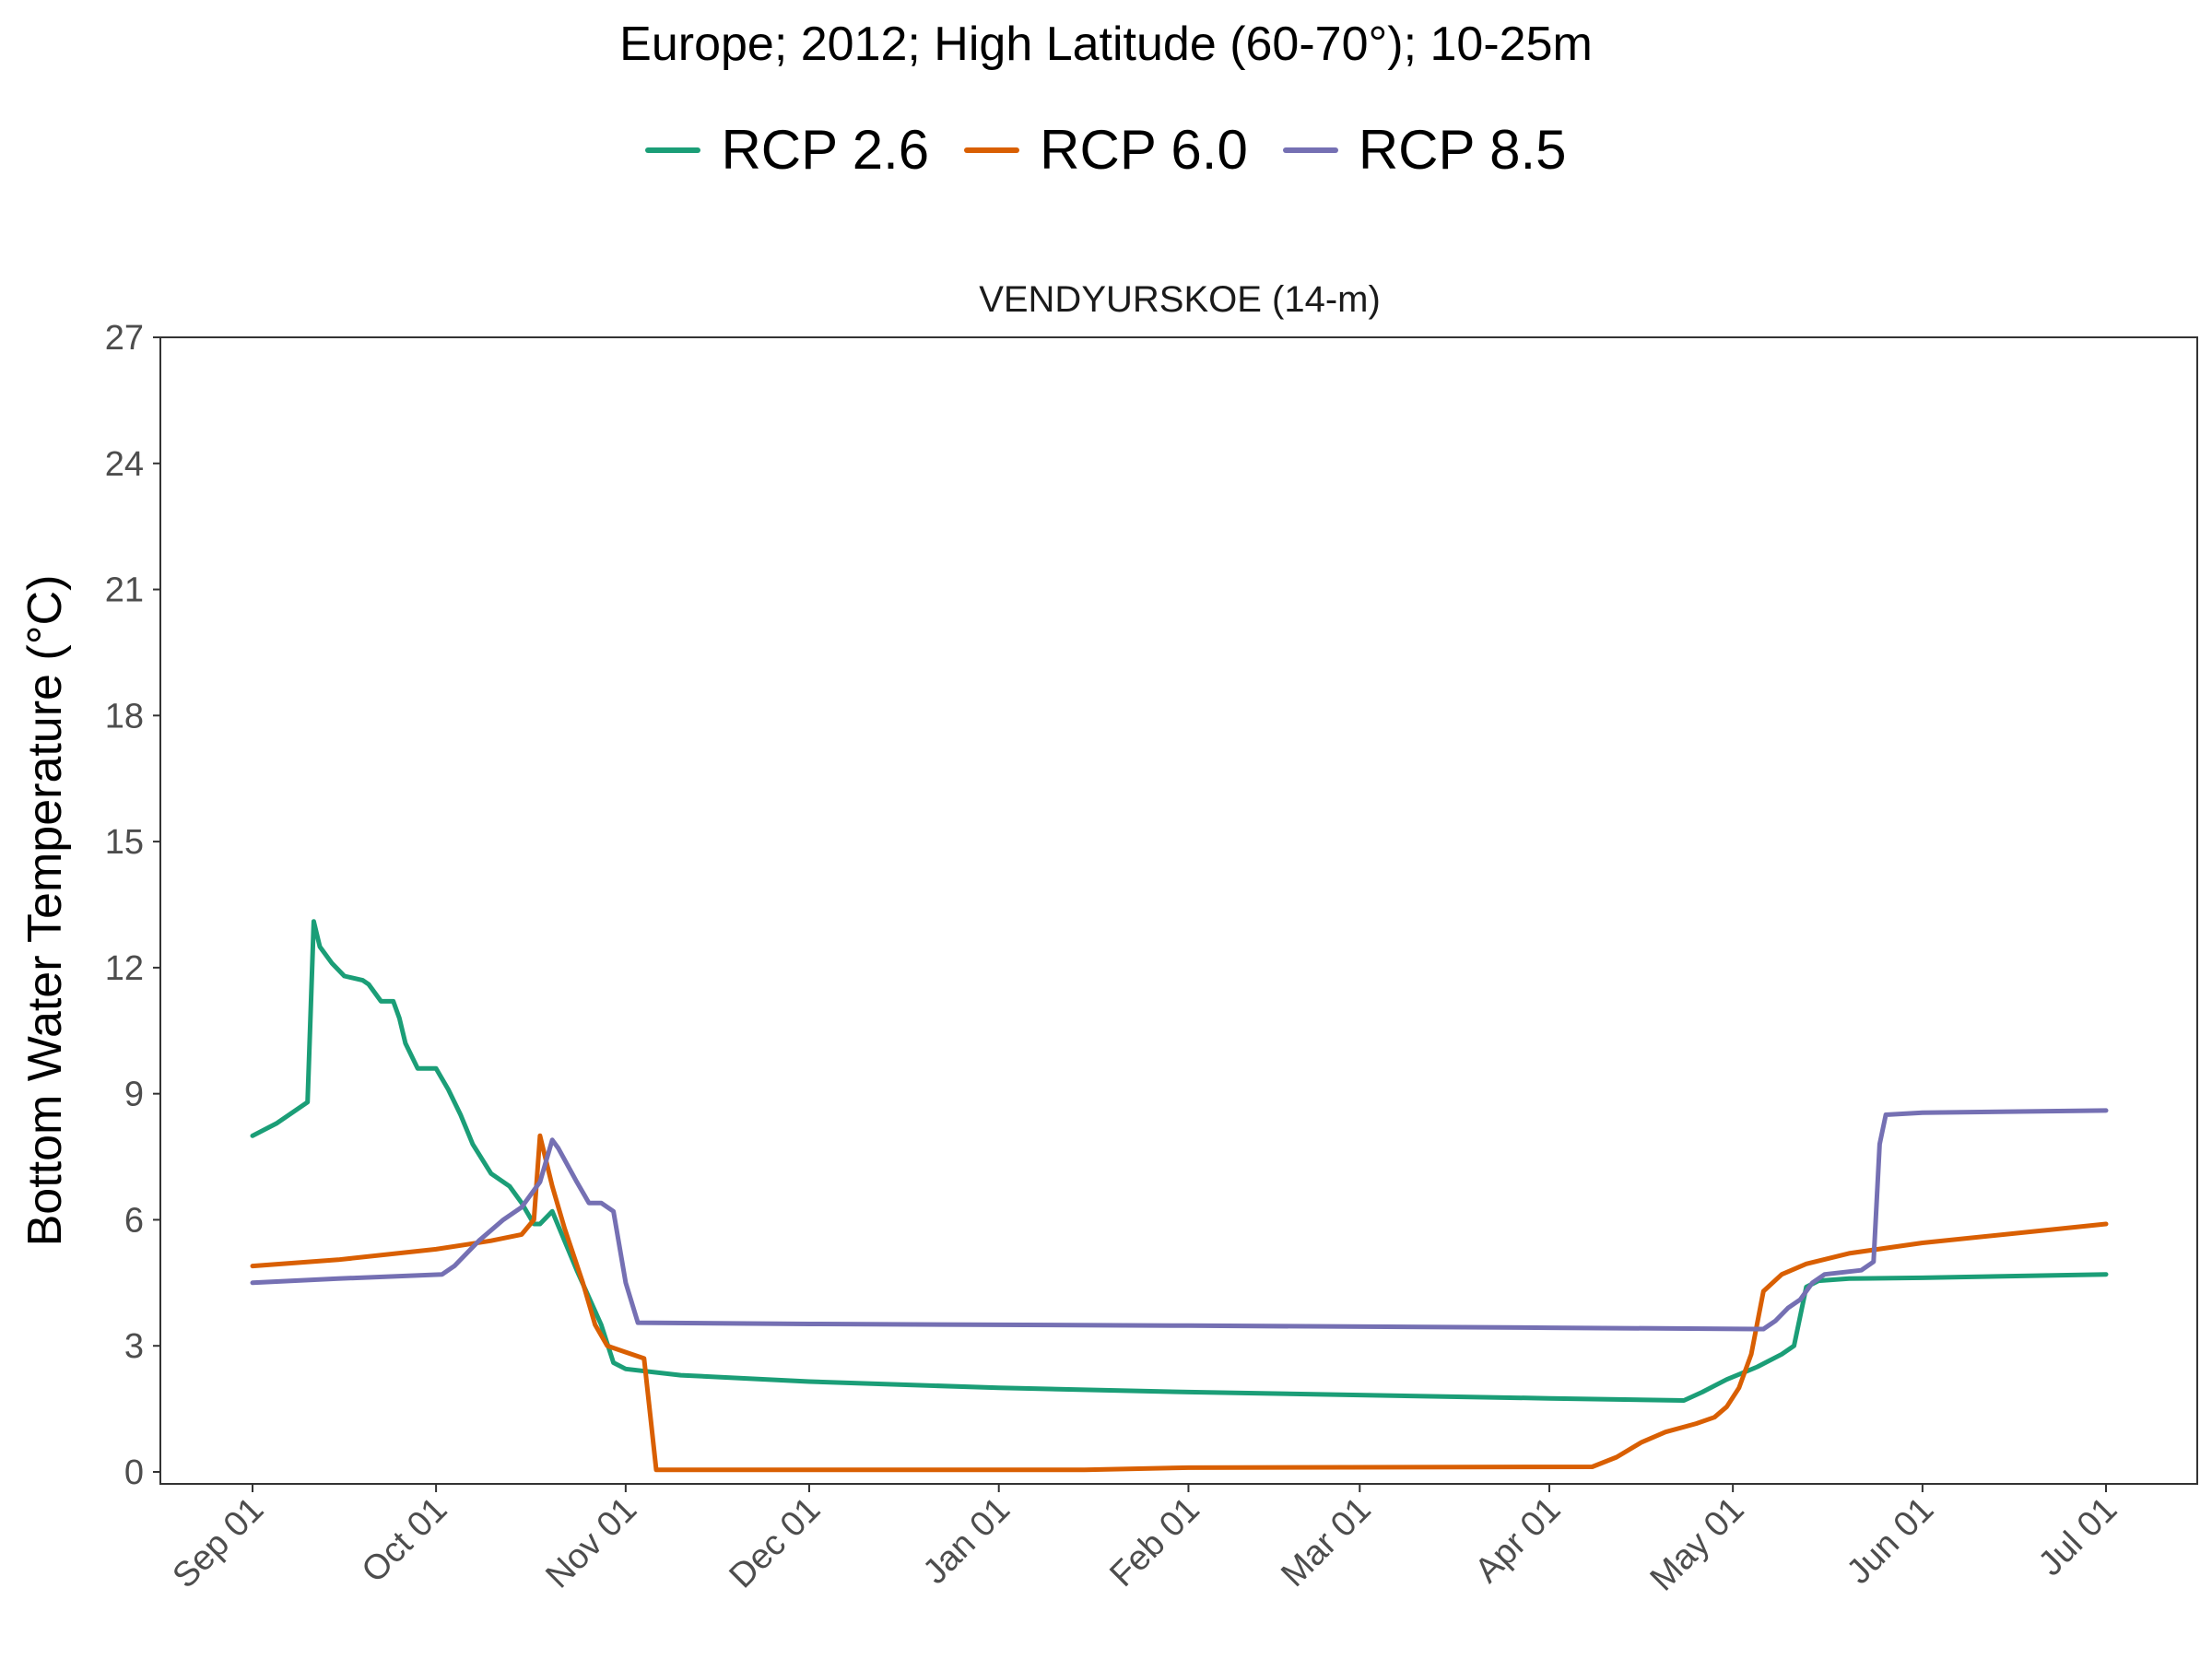 The width and height of the screenshot is (2212, 1659). I want to click on y-tick-label: 3, so click(134, 1346).